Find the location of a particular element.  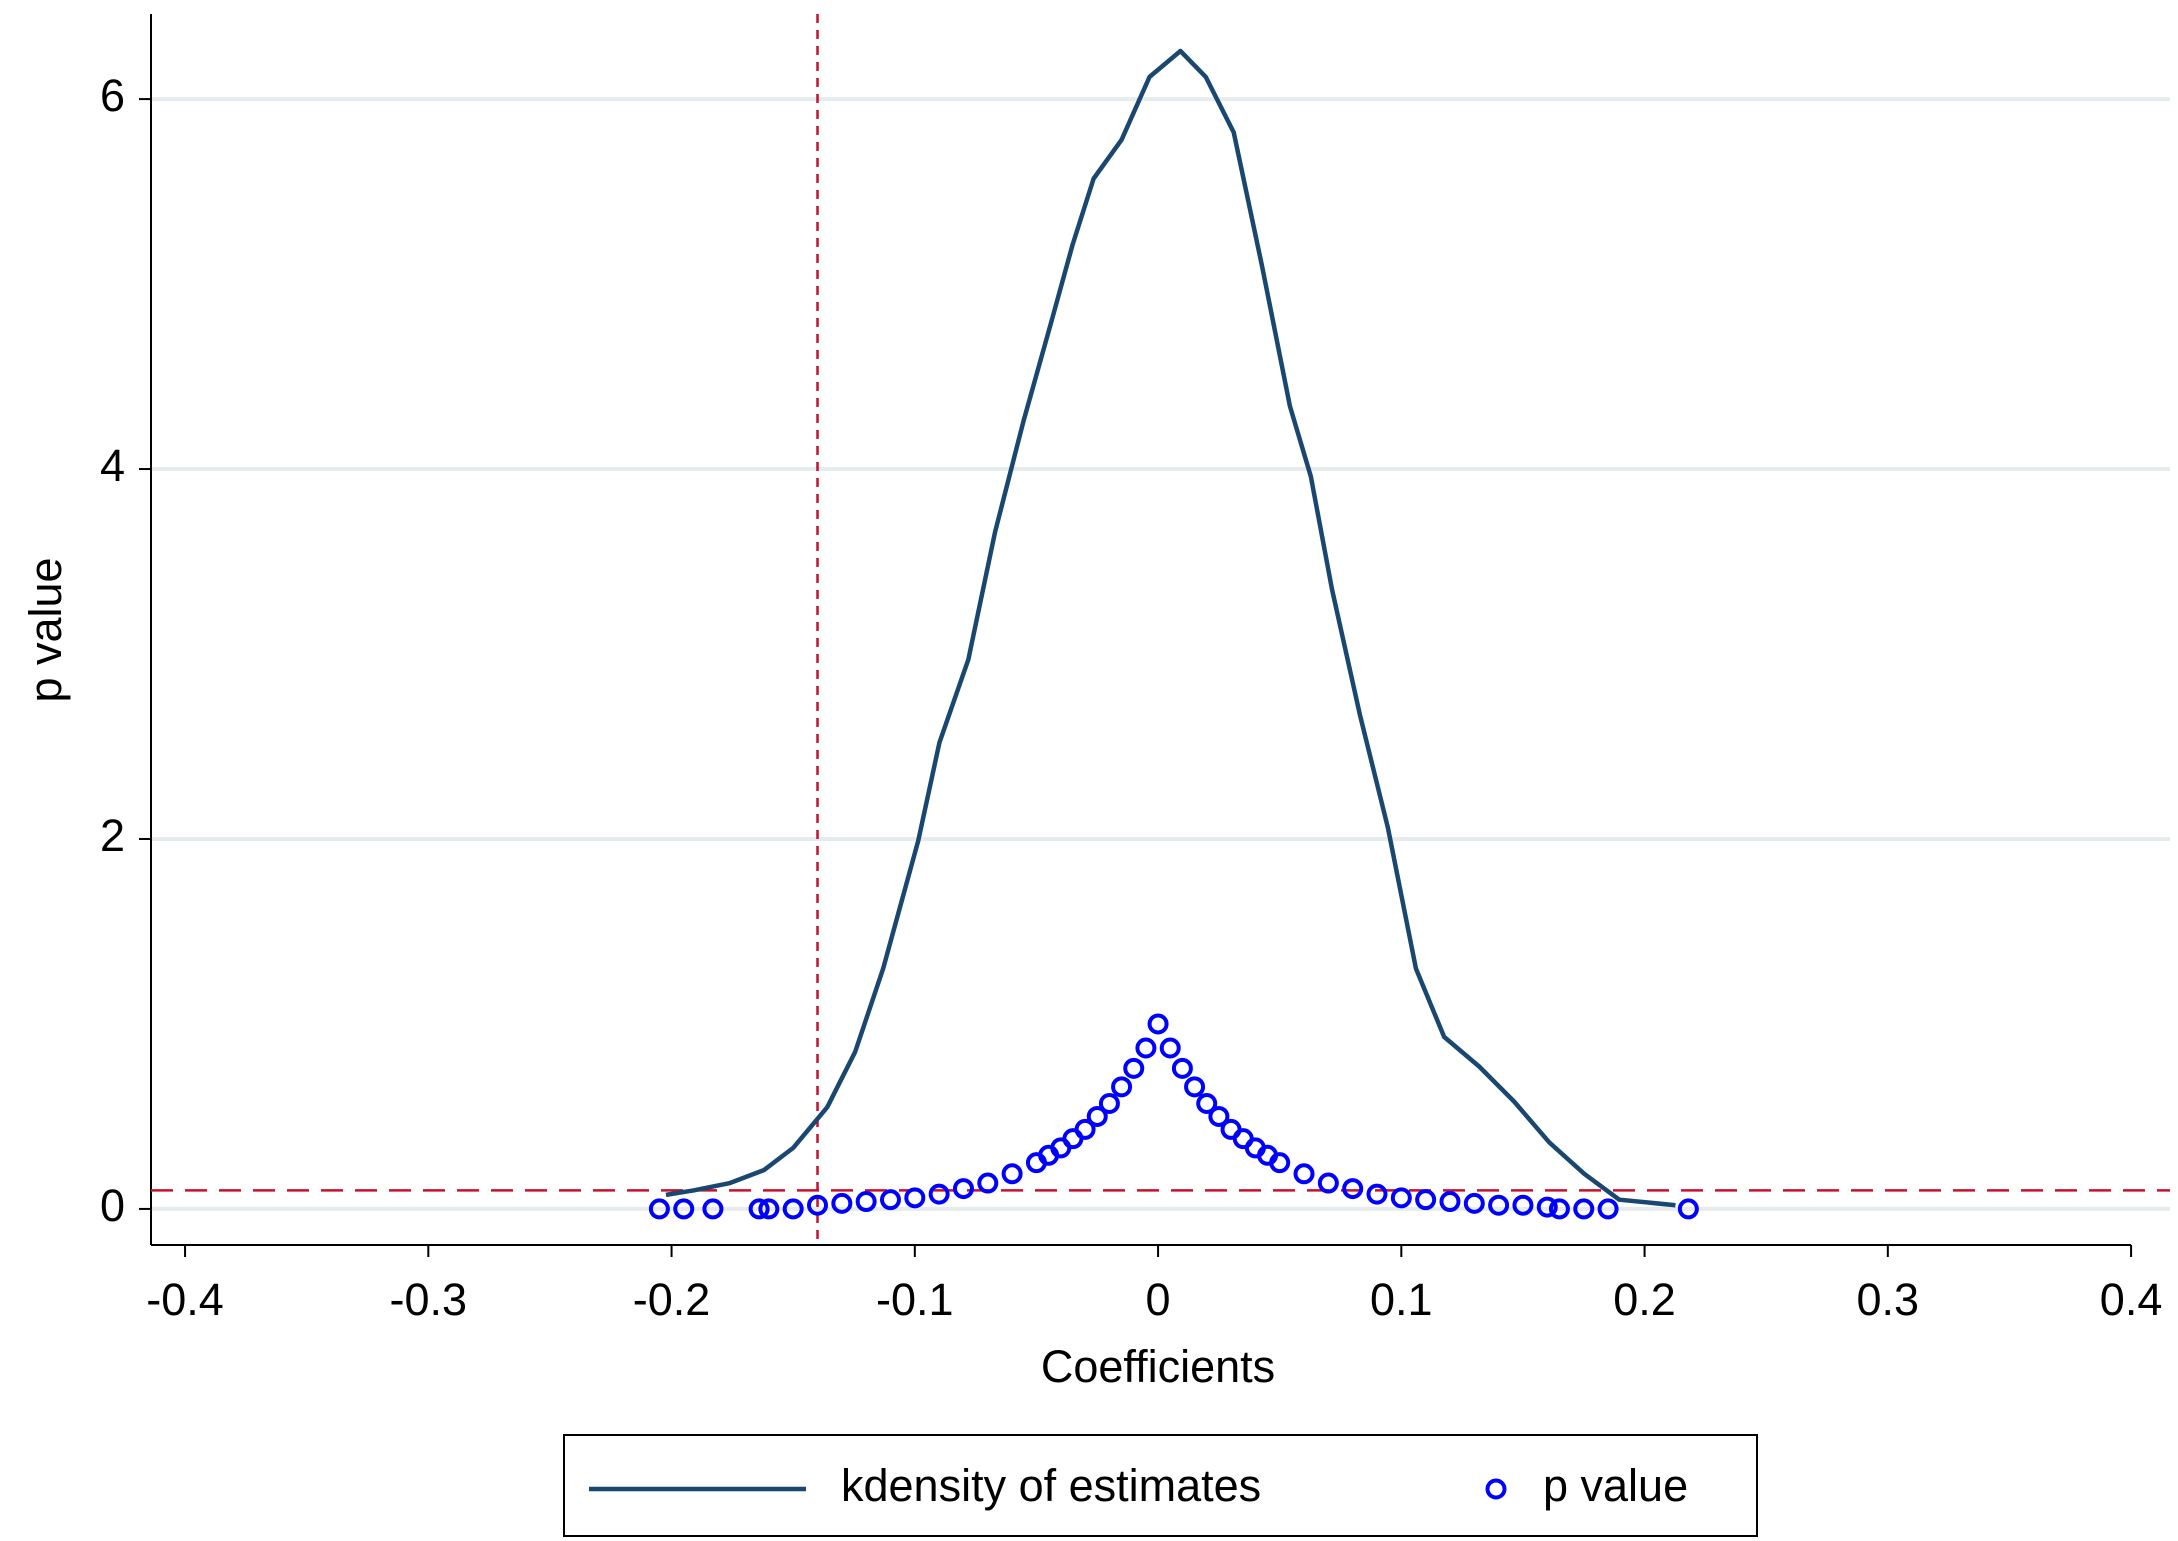

y-tick-label: 4 is located at coordinates (112, 465).